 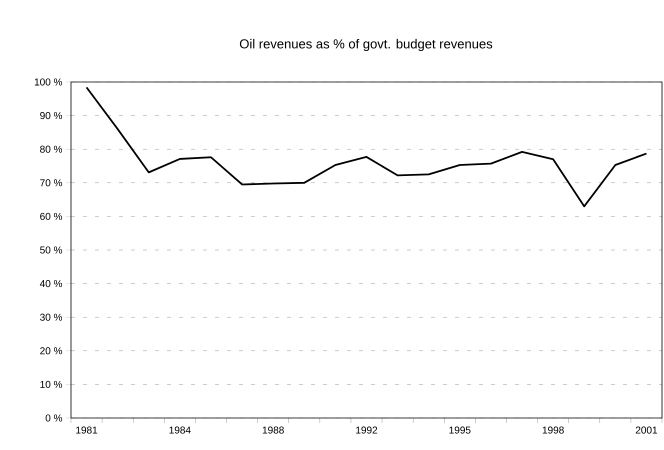 I want to click on y-tick-label: 90 %, so click(x=51, y=116).